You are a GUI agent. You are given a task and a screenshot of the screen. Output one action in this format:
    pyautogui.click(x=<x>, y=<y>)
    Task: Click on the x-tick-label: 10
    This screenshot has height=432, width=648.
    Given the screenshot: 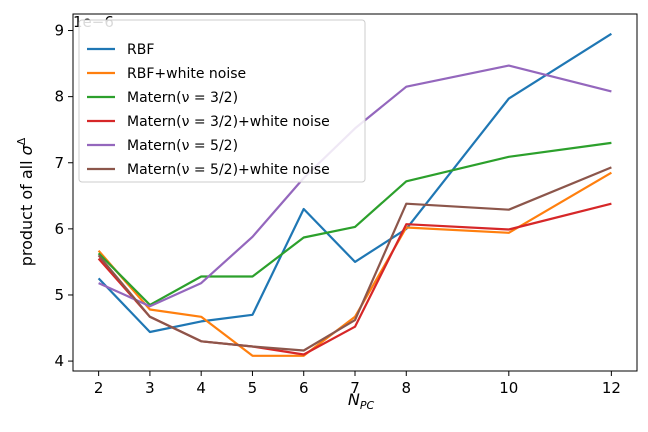 What is the action you would take?
    pyautogui.click(x=508, y=388)
    